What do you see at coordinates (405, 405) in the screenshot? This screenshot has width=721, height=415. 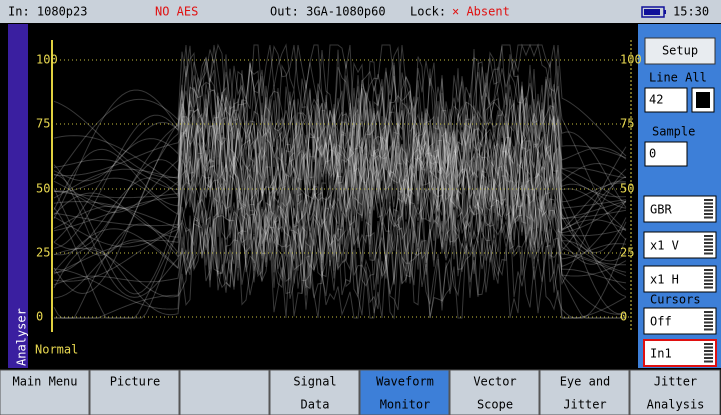 I see `menu-label: Monitor` at bounding box center [405, 405].